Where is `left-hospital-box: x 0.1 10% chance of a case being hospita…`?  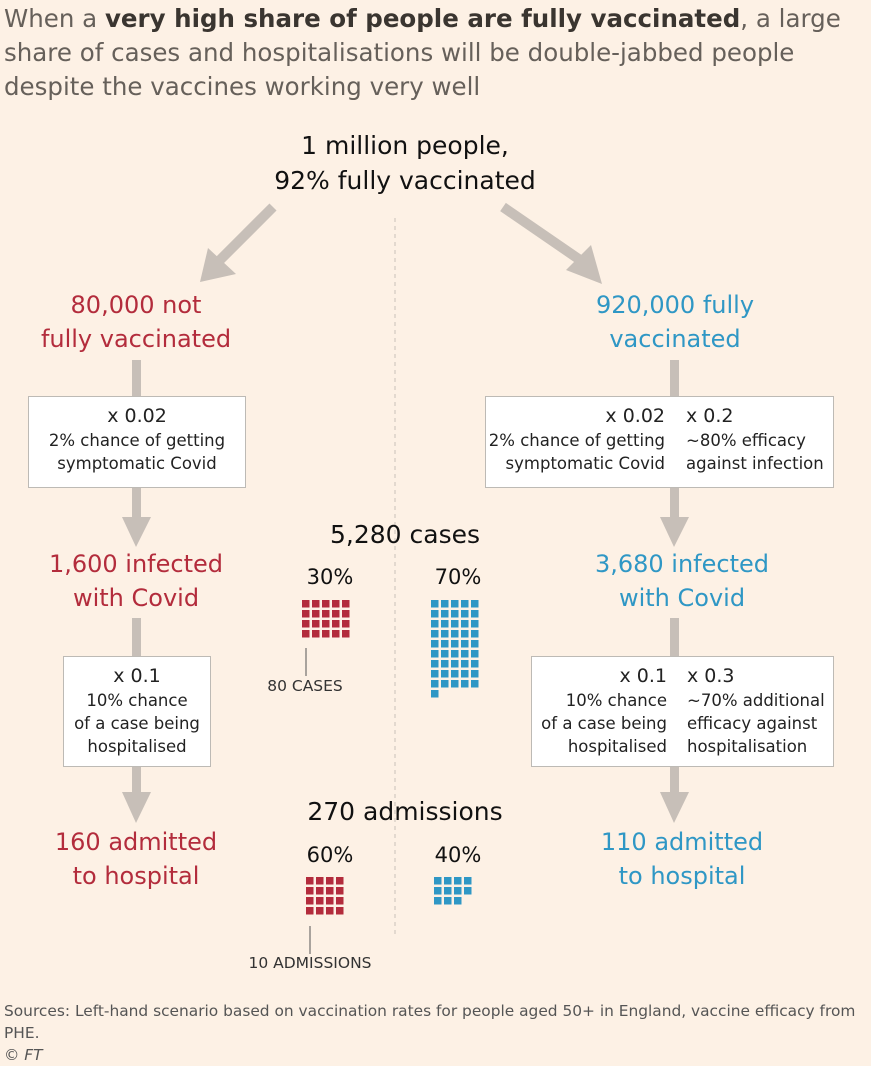
left-hospital-box: x 0.1 10% chance of a case being hospita… is located at coordinates (137, 711).